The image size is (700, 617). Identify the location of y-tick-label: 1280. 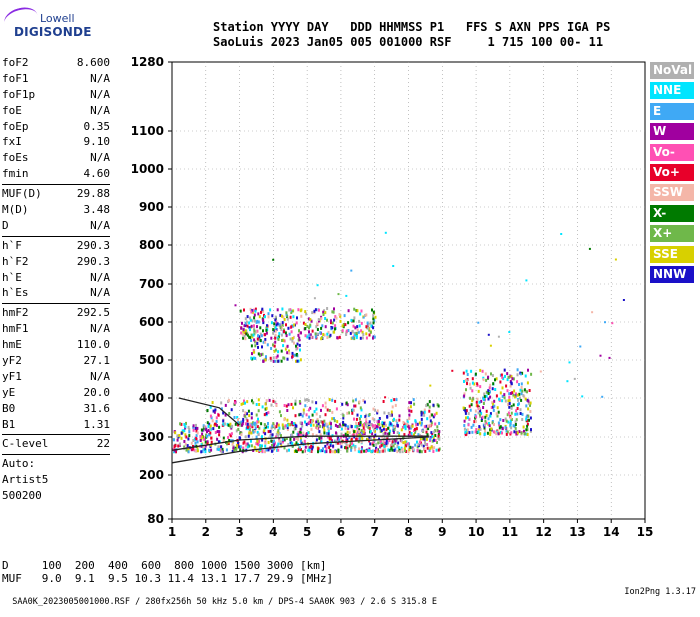
(147, 62).